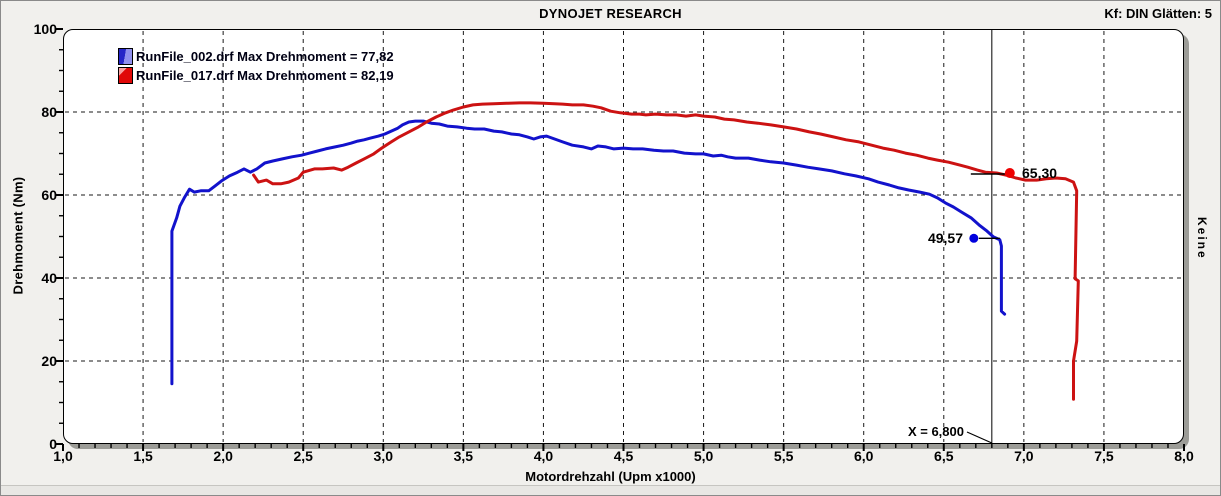  I want to click on x-tick-label: 5,5, so click(783, 456).